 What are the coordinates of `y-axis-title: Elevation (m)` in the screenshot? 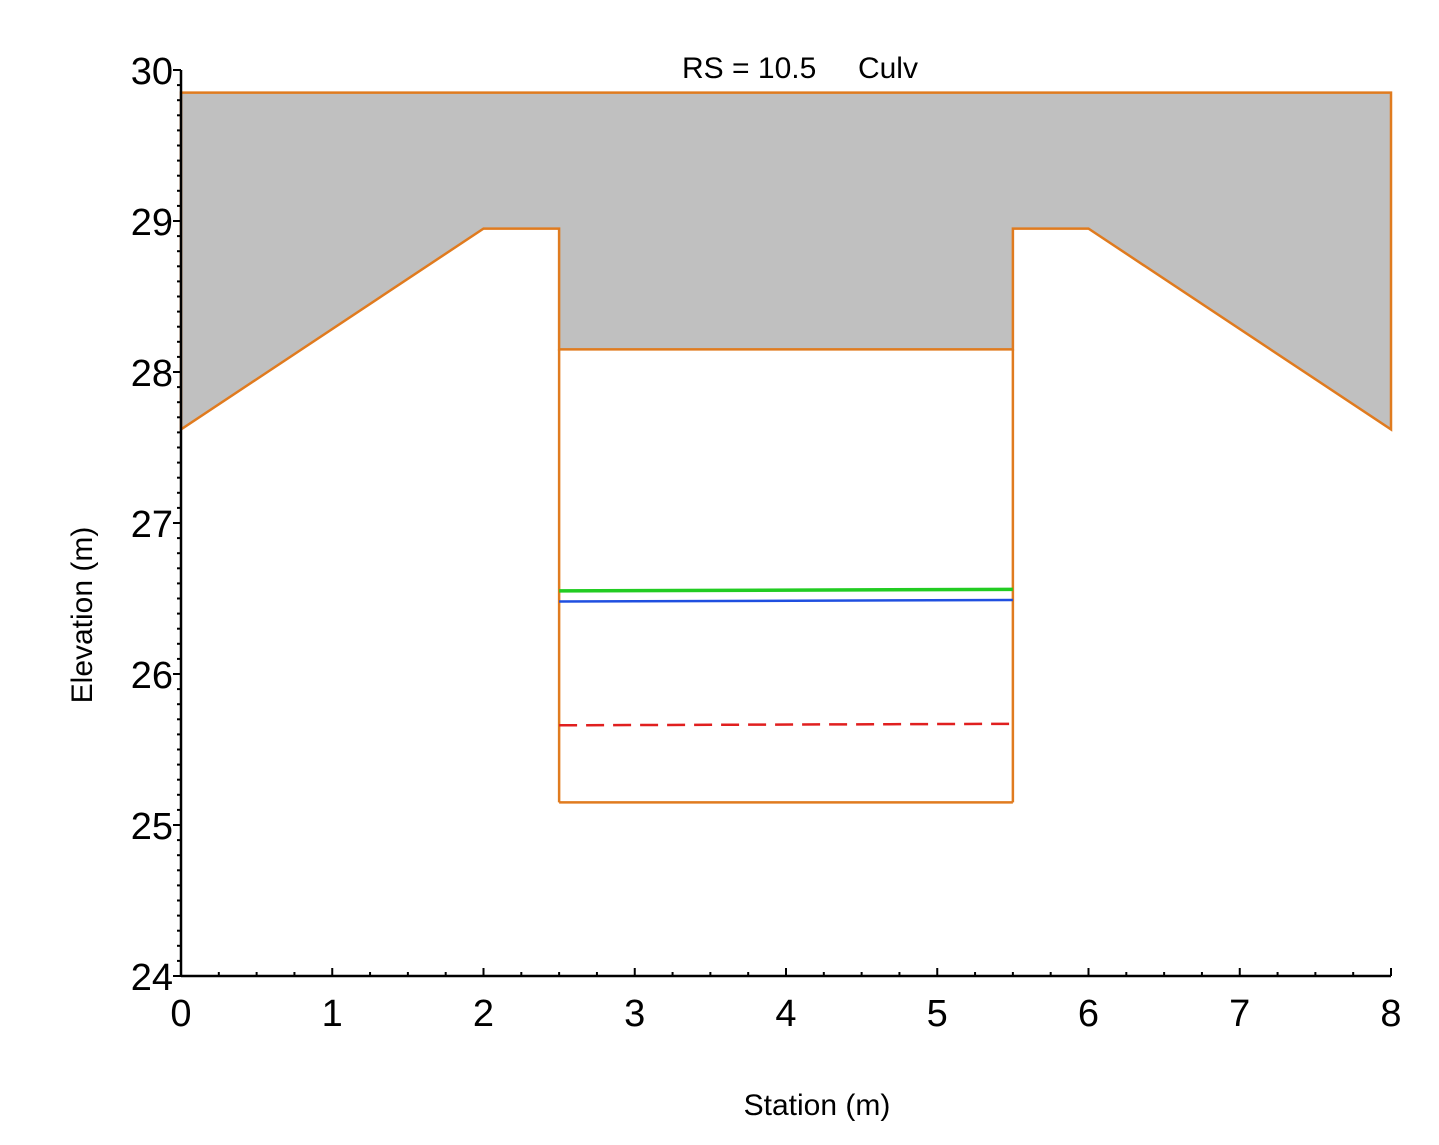 It's located at (82, 615).